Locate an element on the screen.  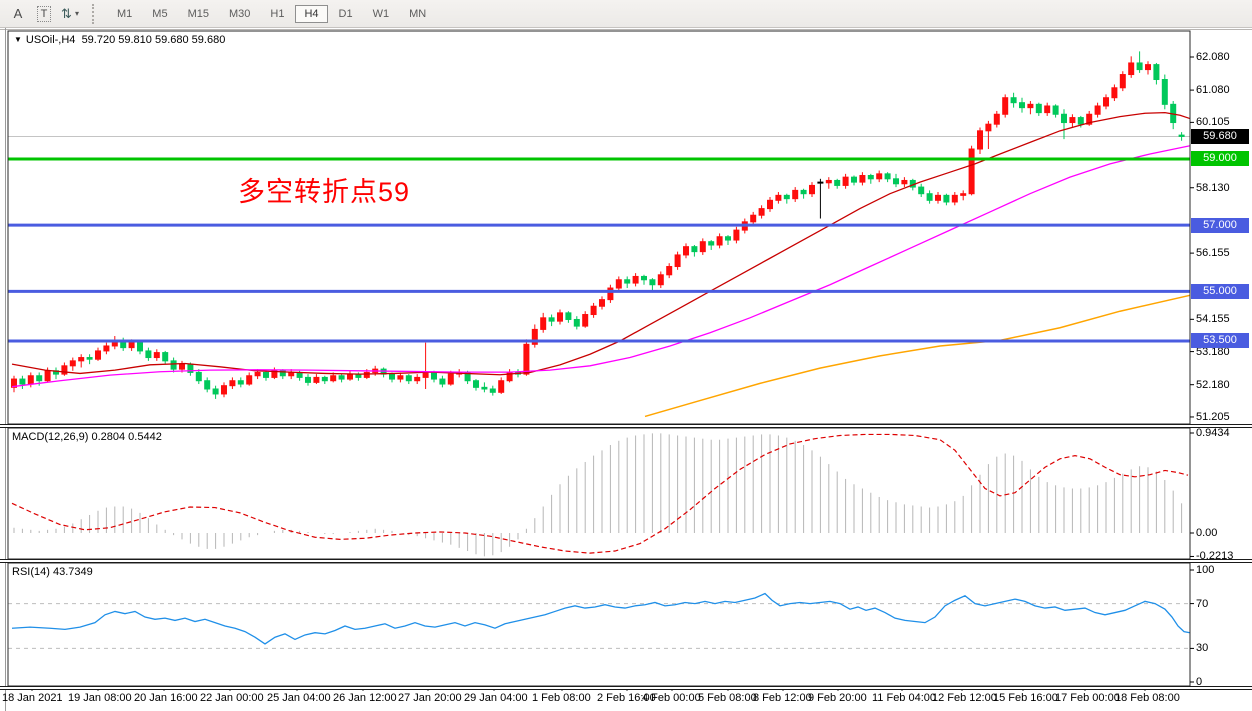
text-label-tool-button: T is located at coordinates (44, 14).